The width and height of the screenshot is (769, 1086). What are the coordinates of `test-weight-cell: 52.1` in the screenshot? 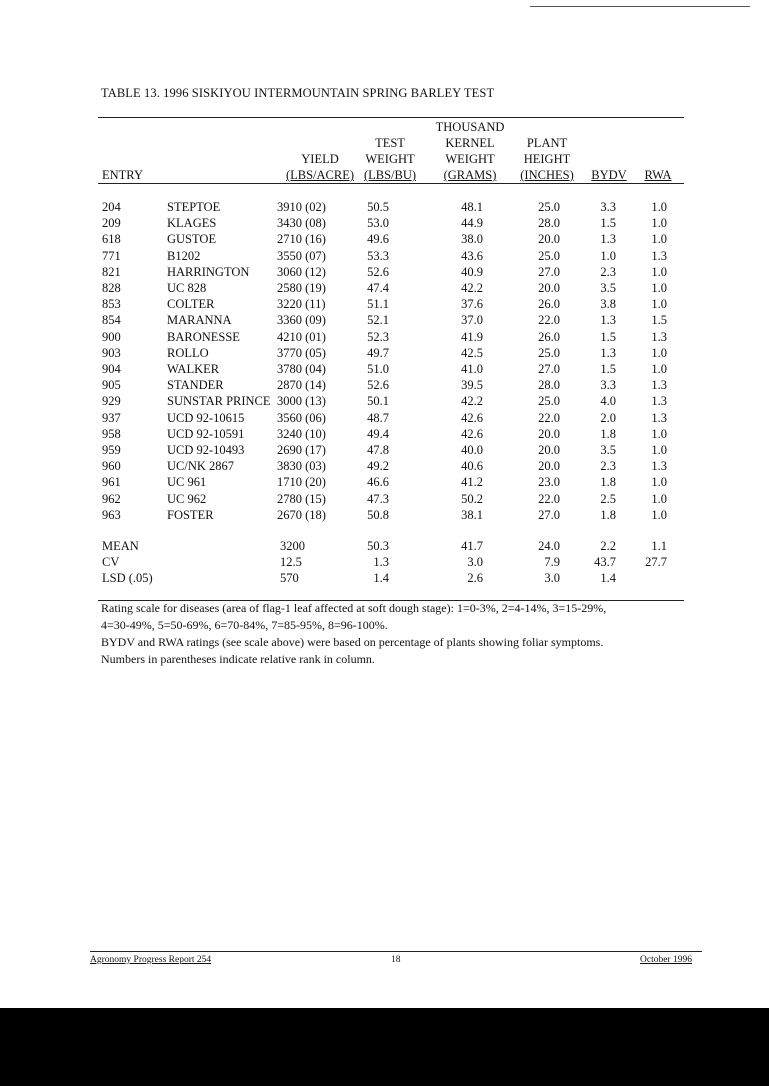 It's located at (378, 320).